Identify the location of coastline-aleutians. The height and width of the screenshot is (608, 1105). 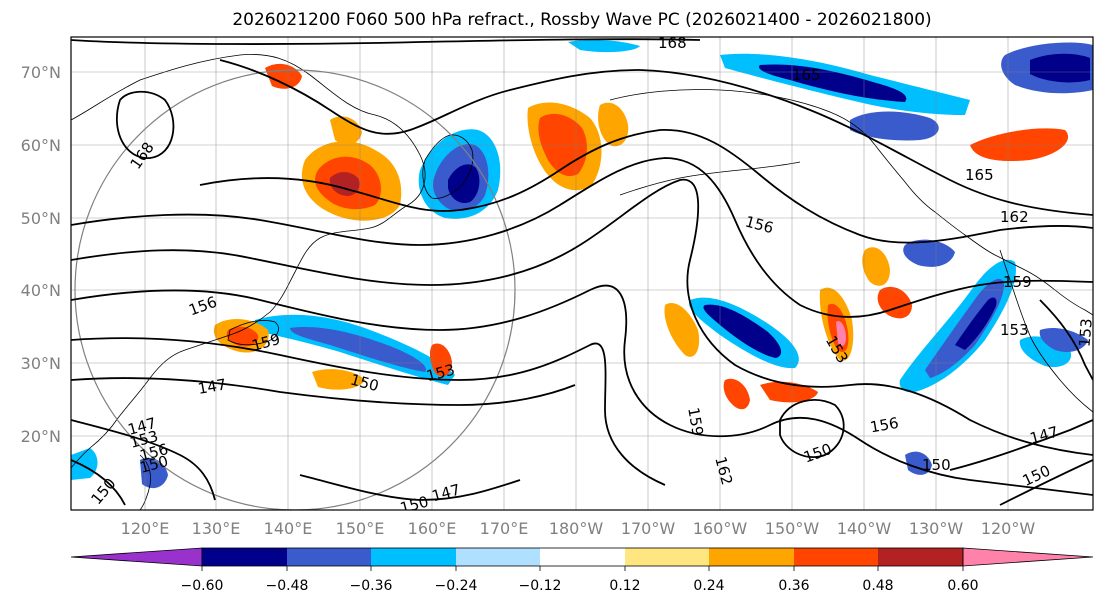
(710, 178).